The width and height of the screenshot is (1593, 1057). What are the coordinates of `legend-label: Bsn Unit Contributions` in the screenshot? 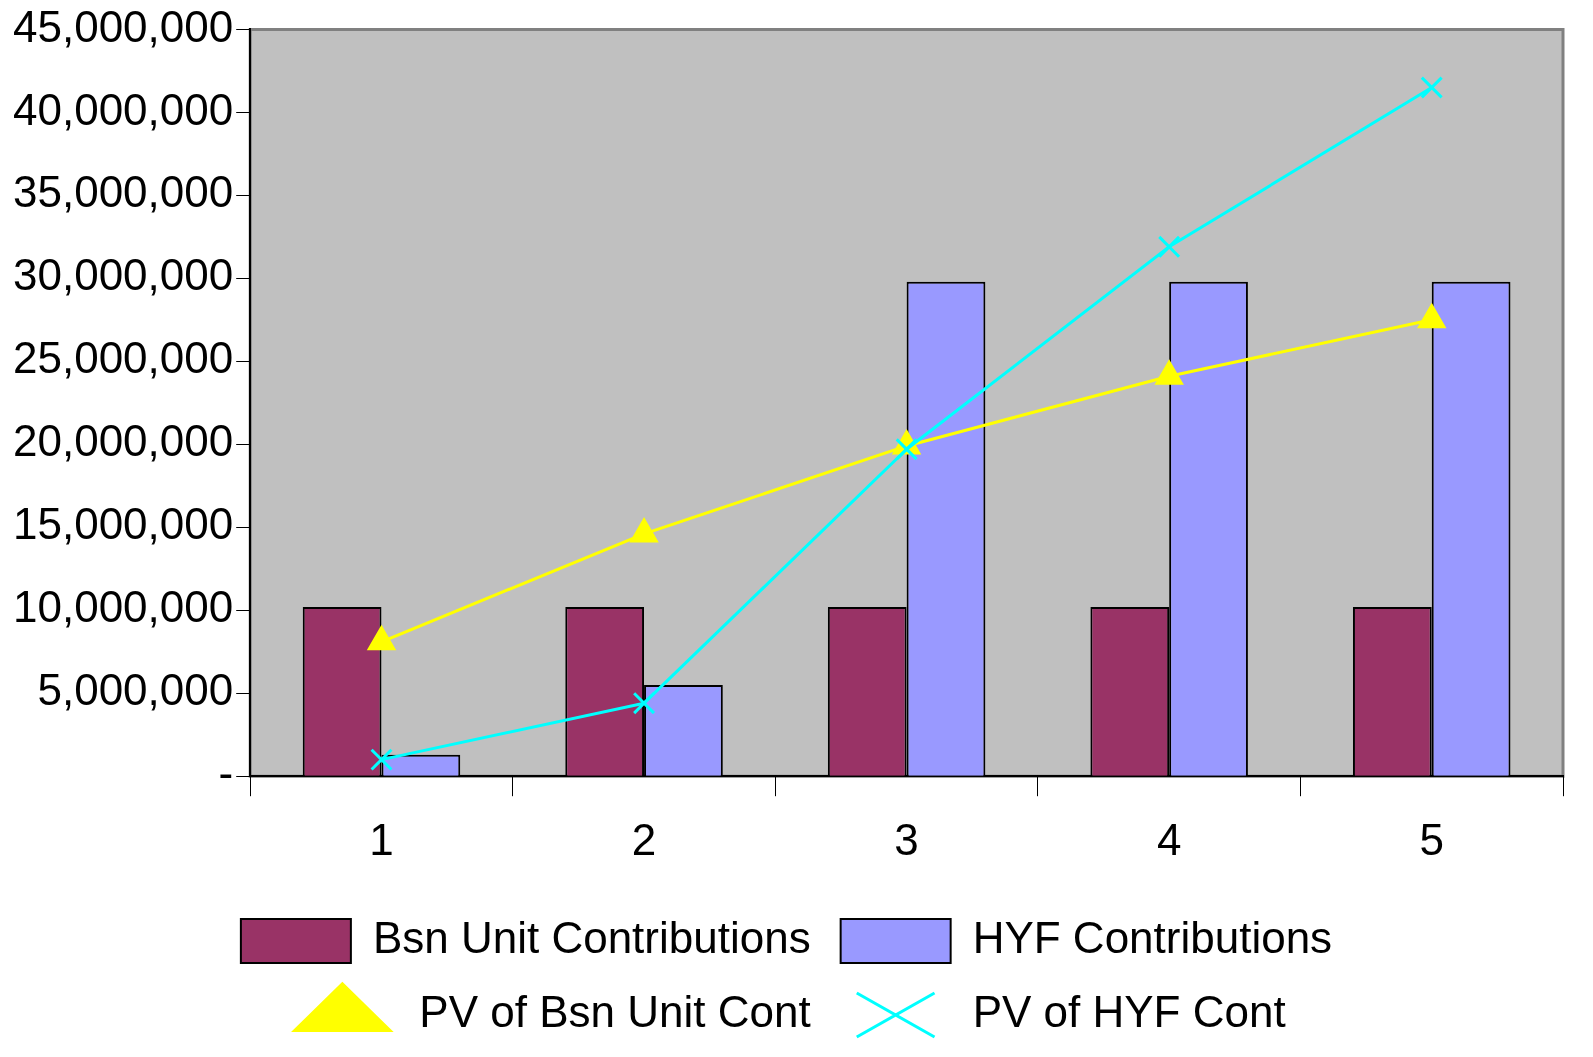 It's located at (591, 938).